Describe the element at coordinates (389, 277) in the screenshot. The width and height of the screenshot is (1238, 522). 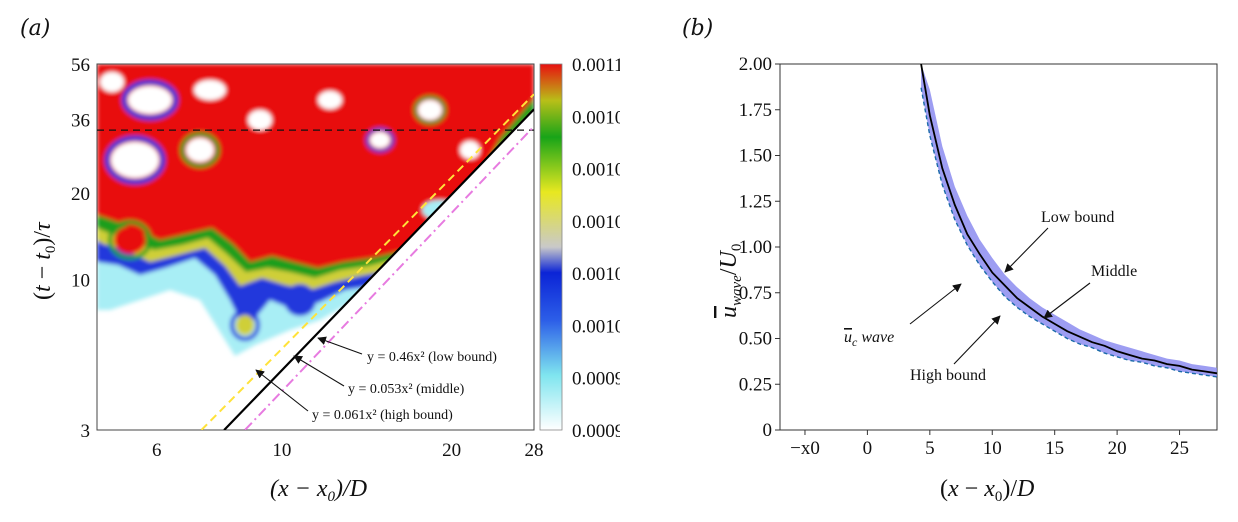
I see `fit-line-dashdot` at that location.